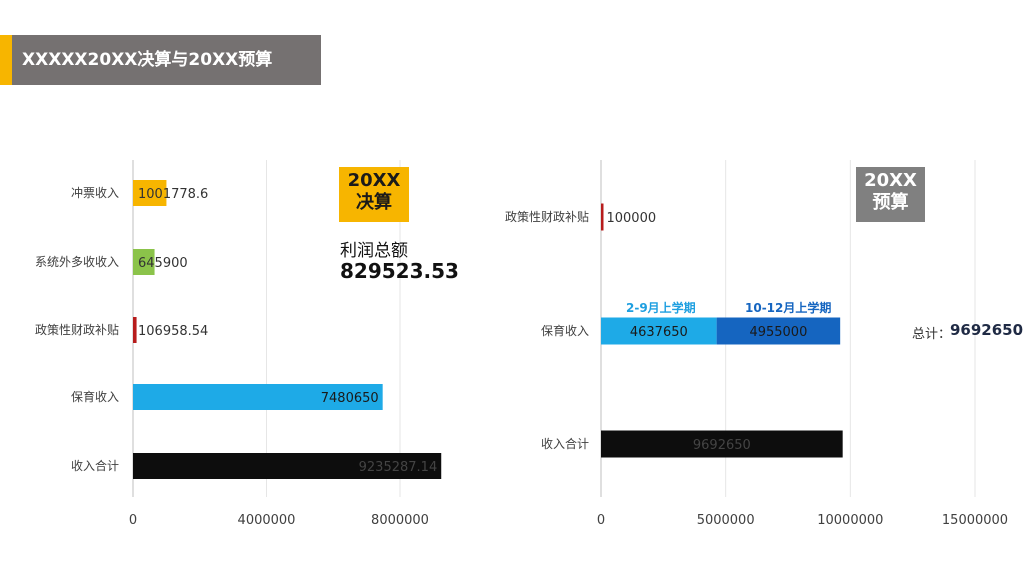  What do you see at coordinates (173, 194) in the screenshot?
I see `left-value-label: 1001778.6` at bounding box center [173, 194].